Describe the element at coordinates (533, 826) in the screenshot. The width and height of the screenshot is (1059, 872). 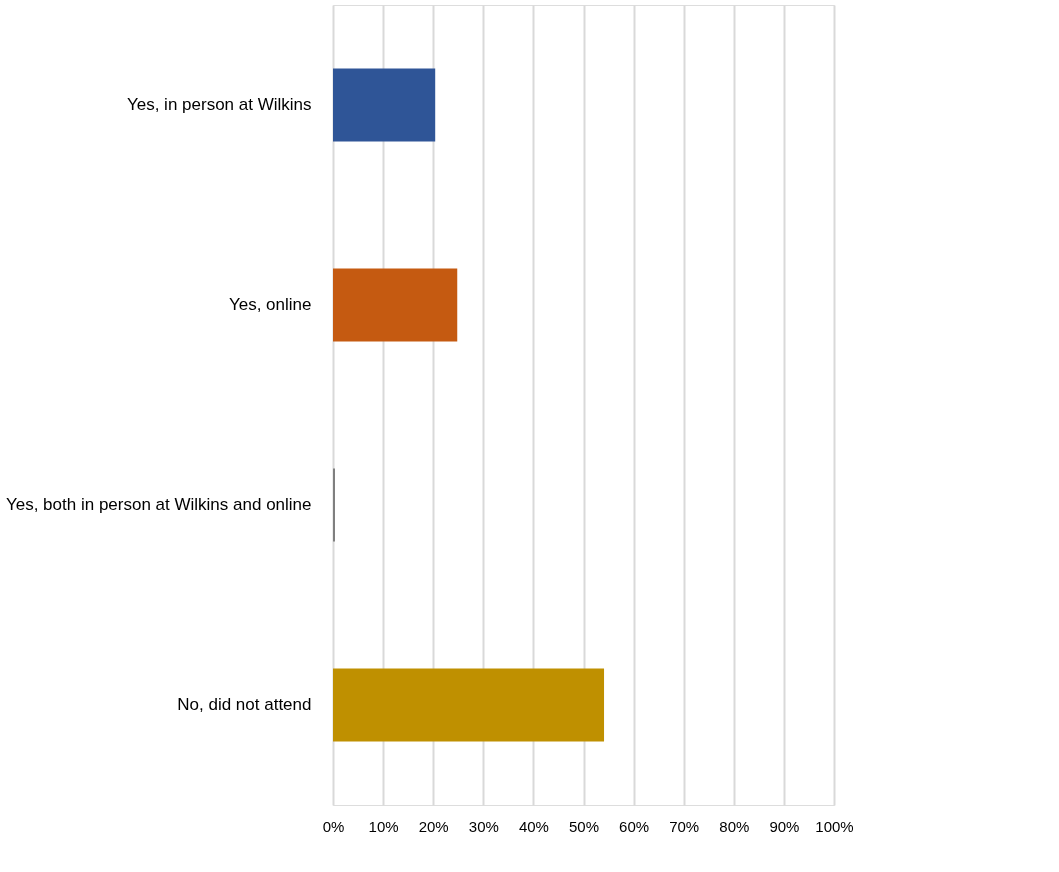
I see `x-tick-label: 40%` at that location.